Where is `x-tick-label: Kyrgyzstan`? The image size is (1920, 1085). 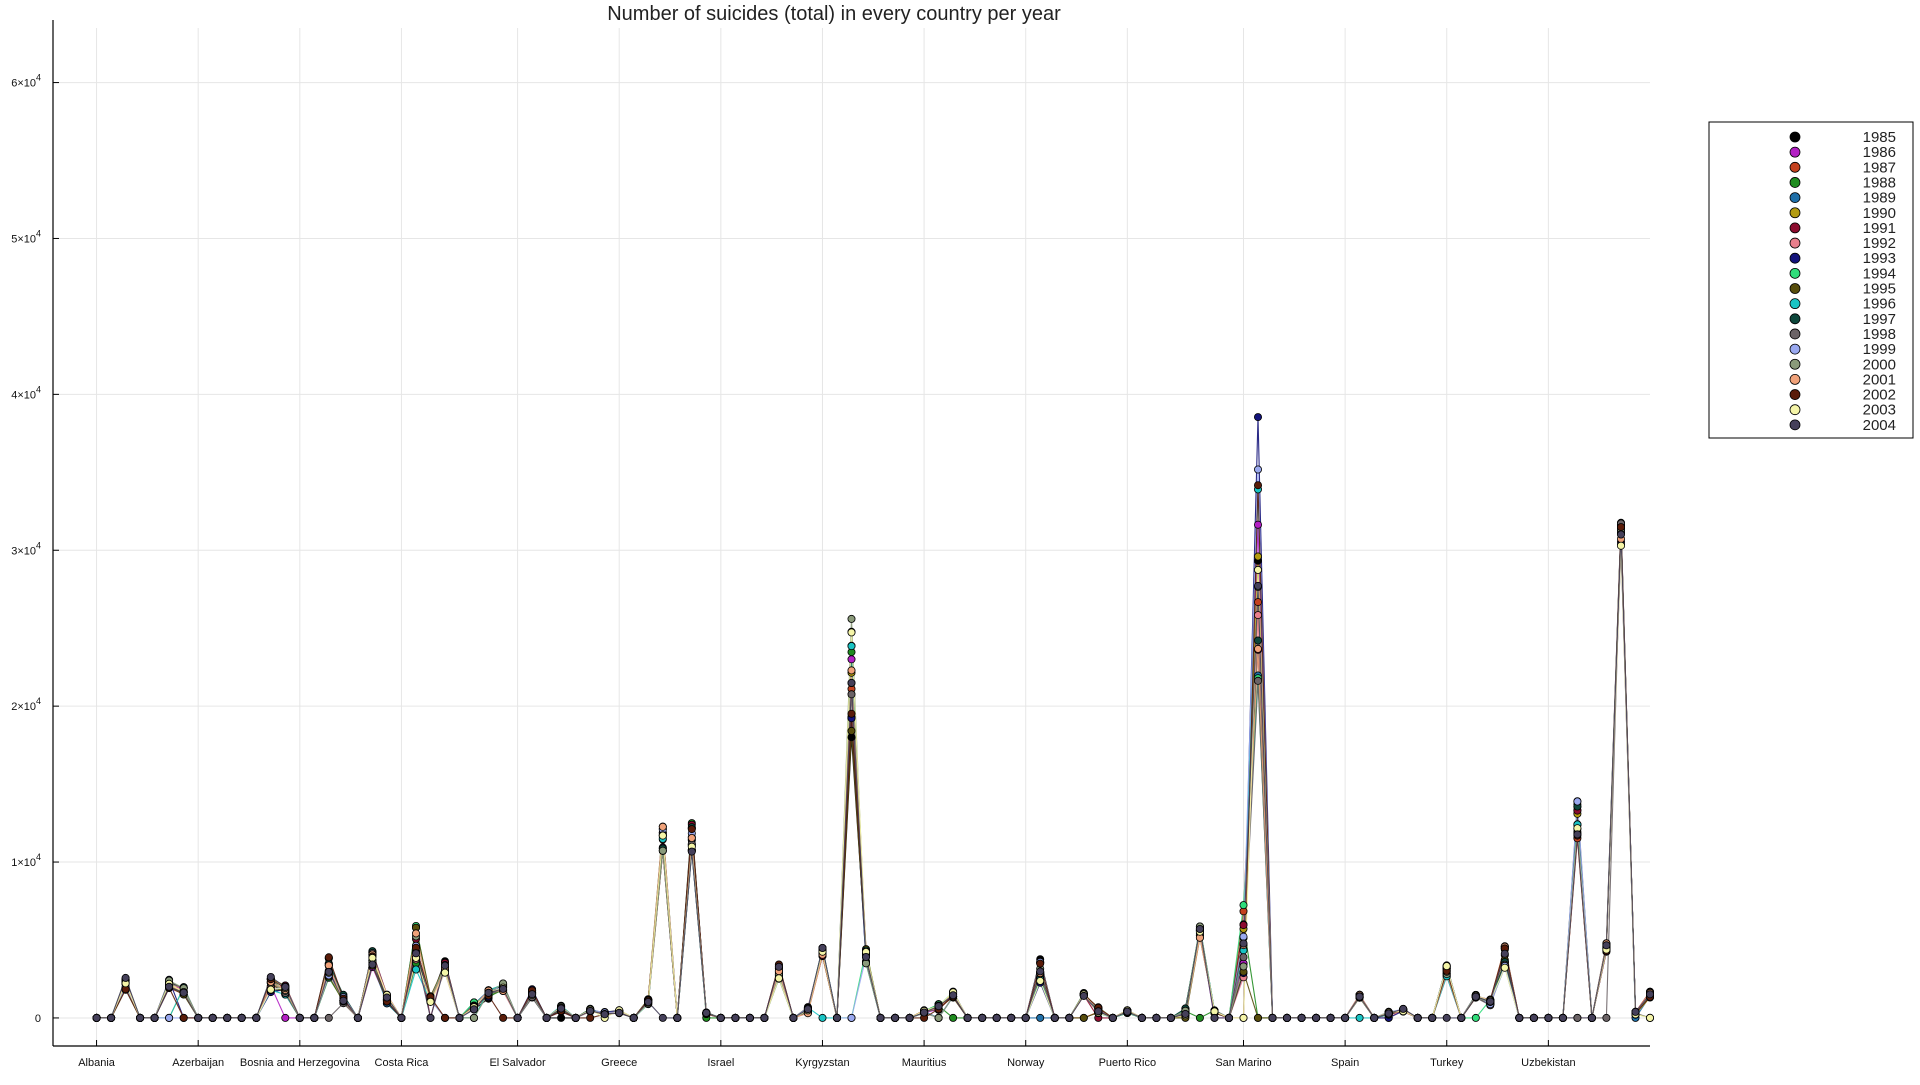 x-tick-label: Kyrgyzstan is located at coordinates (822, 1063).